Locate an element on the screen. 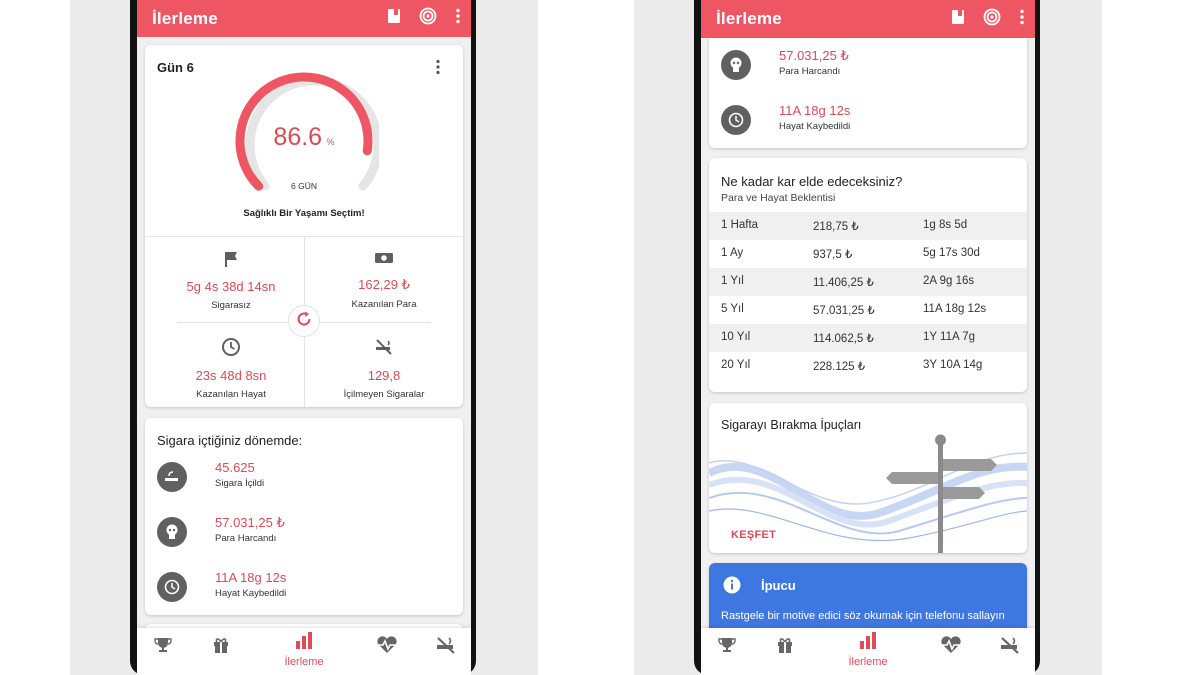  item-label: Para Harcandı is located at coordinates (810, 71).